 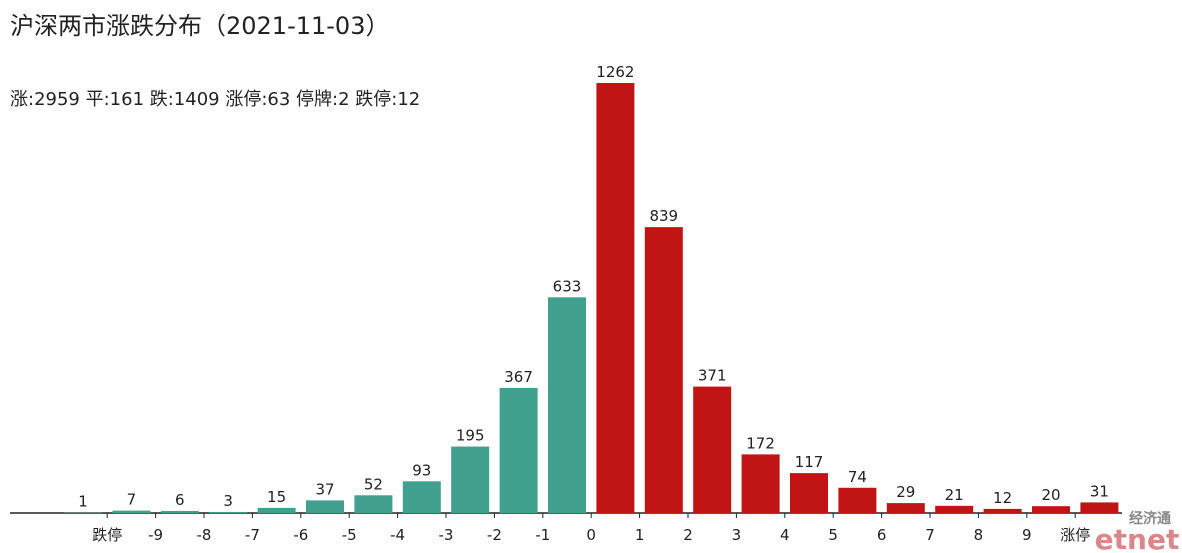 What do you see at coordinates (591, 535) in the screenshot?
I see `x-tick-label: 0` at bounding box center [591, 535].